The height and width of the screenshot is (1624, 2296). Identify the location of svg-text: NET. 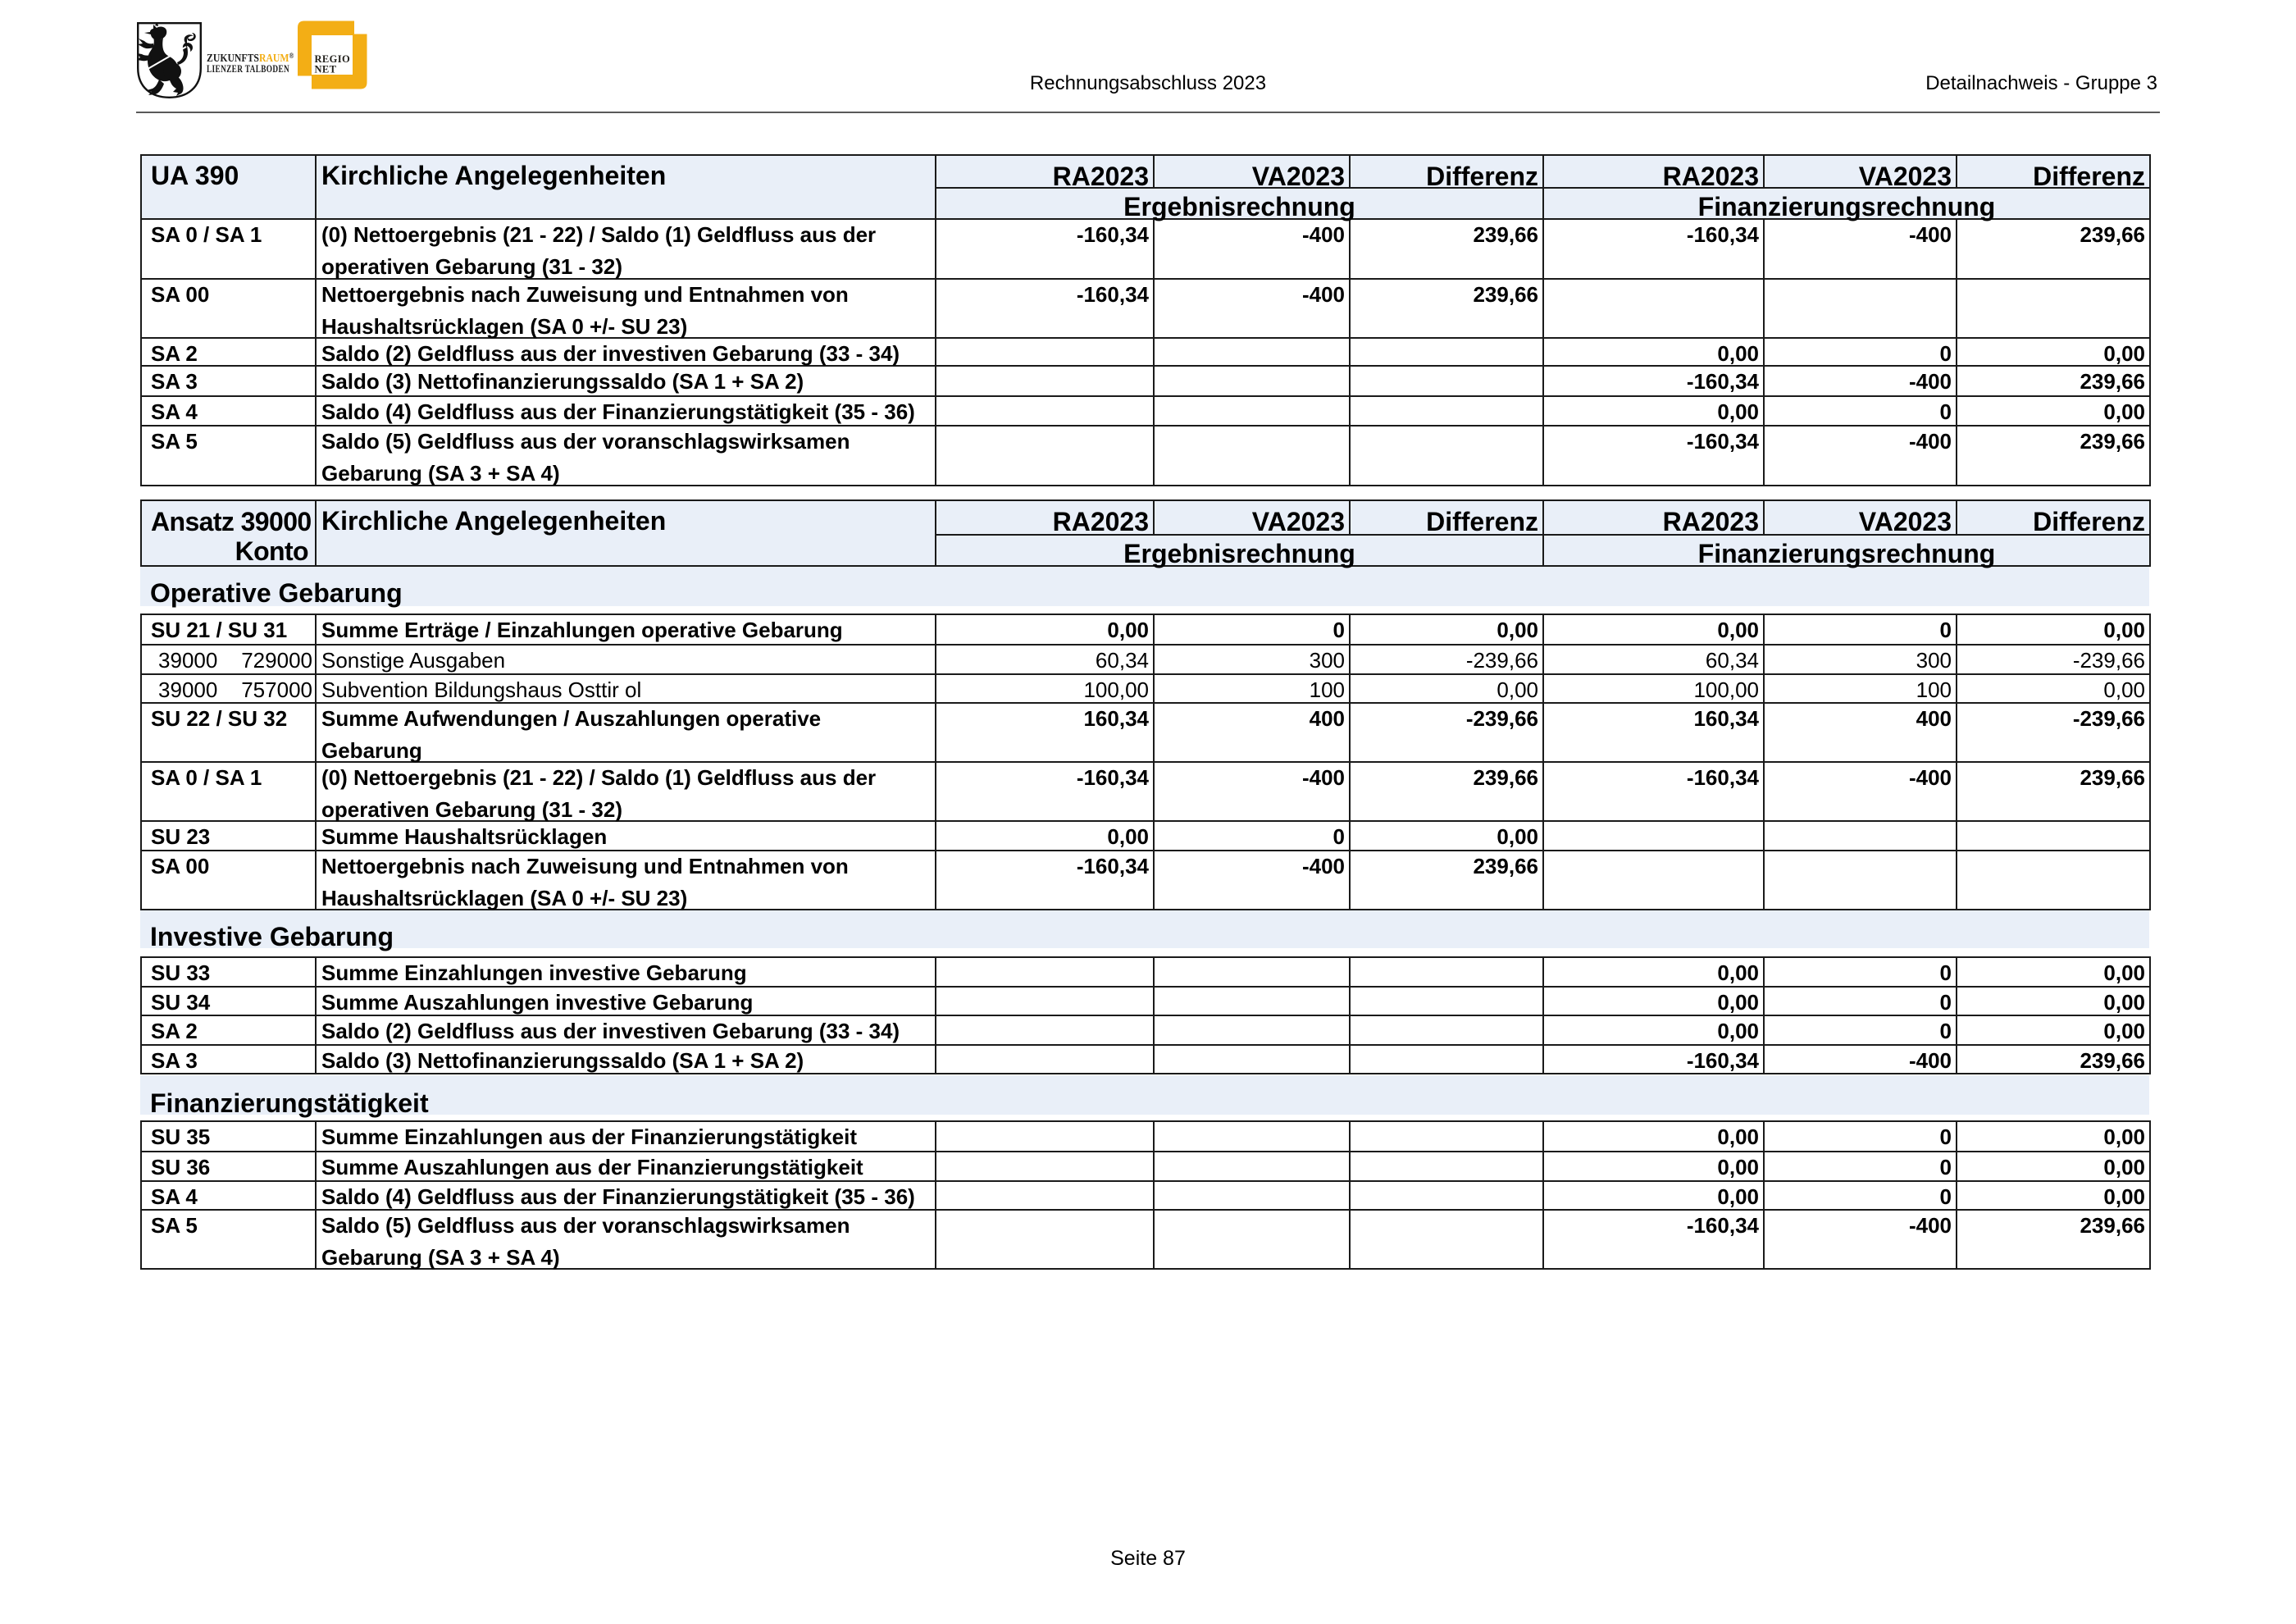
(326, 69).